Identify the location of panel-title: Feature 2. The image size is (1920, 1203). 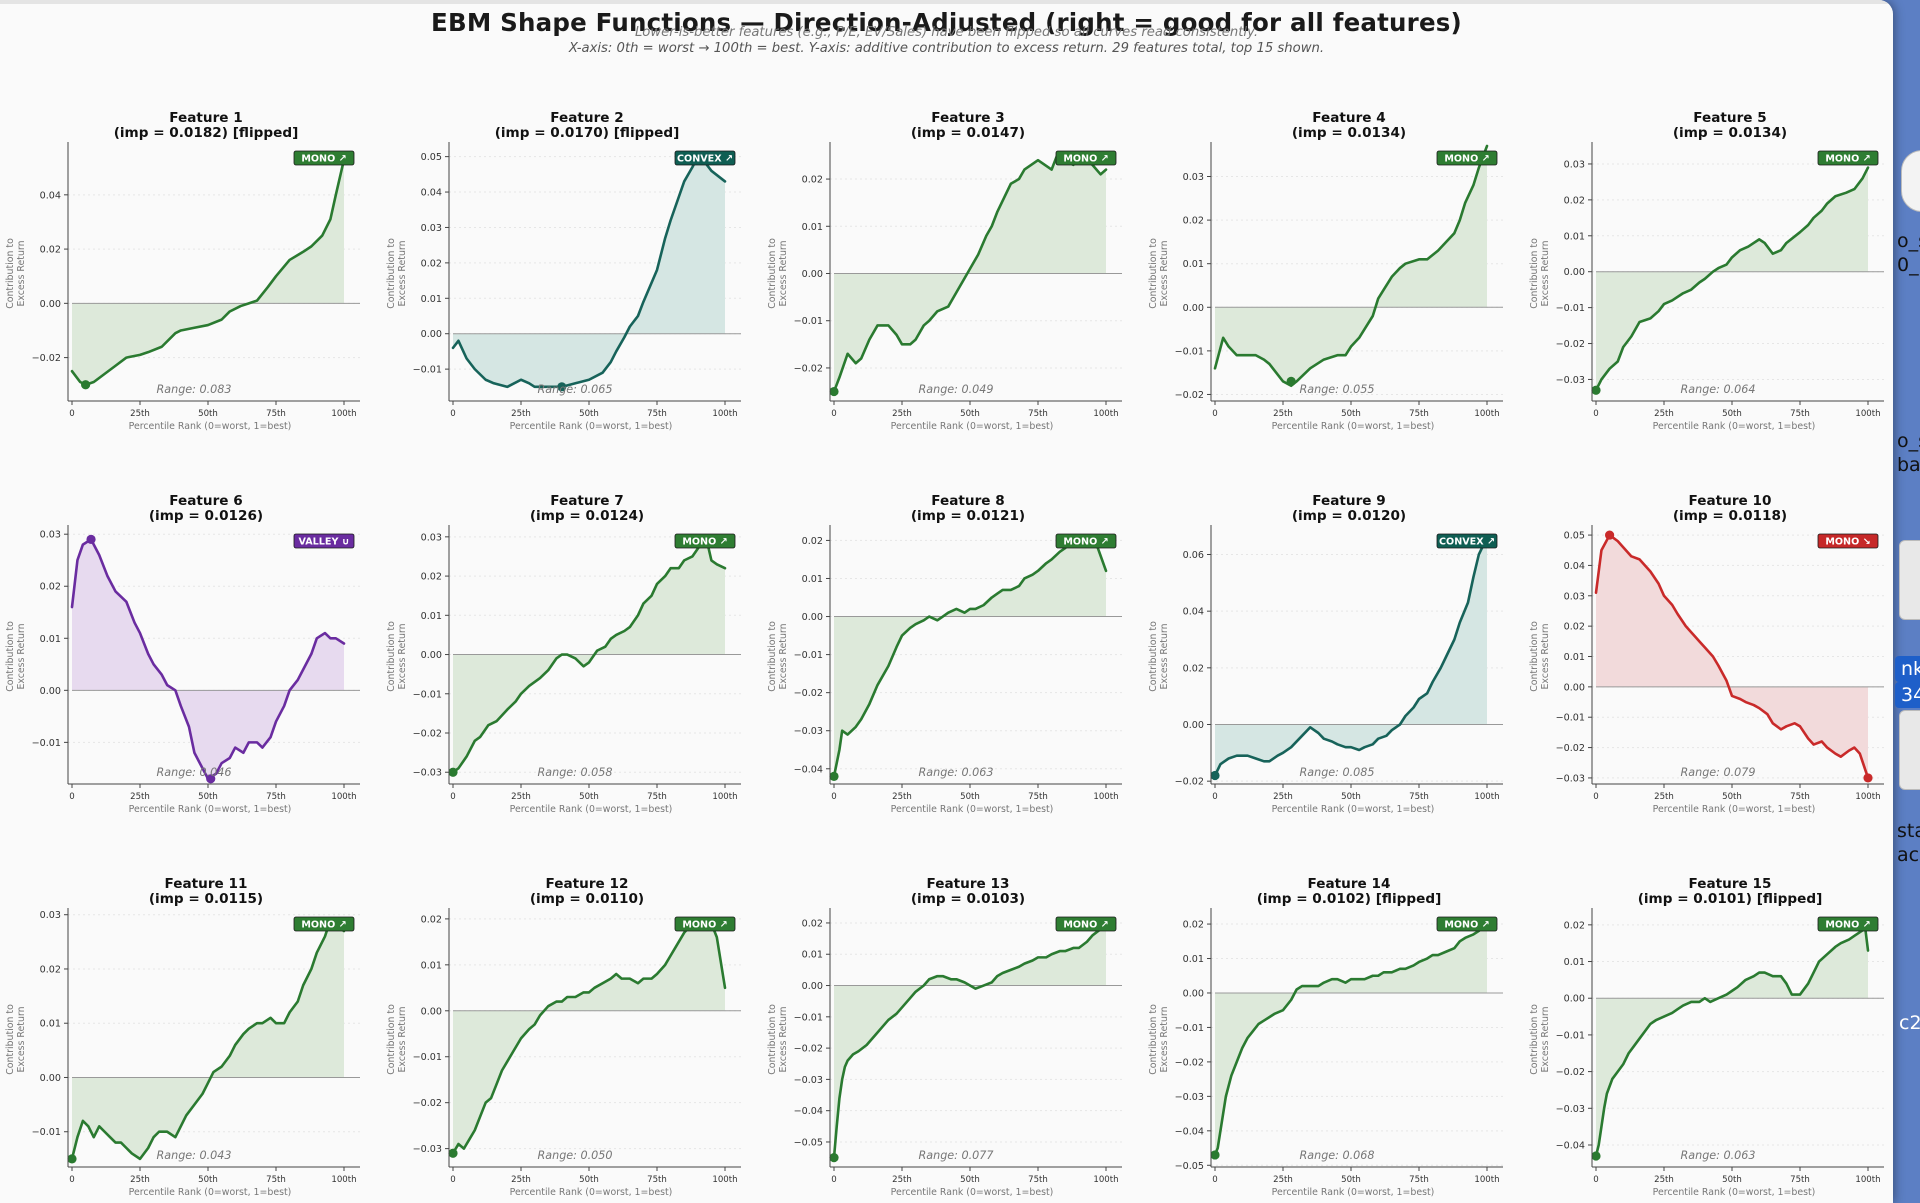
(586, 118).